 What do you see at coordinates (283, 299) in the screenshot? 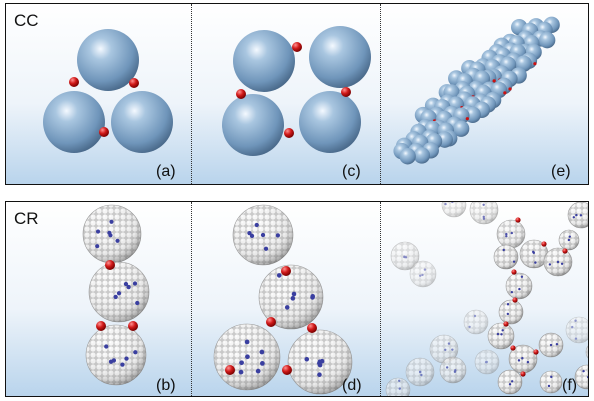
I see `panel-d-cluster` at bounding box center [283, 299].